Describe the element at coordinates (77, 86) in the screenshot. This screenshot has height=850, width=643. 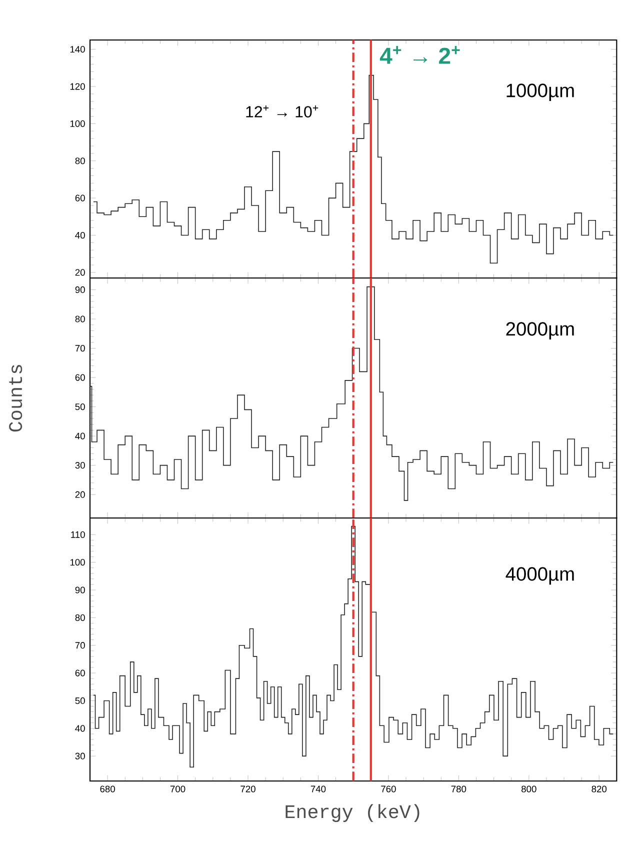
I see `y-tick-label: 120` at that location.